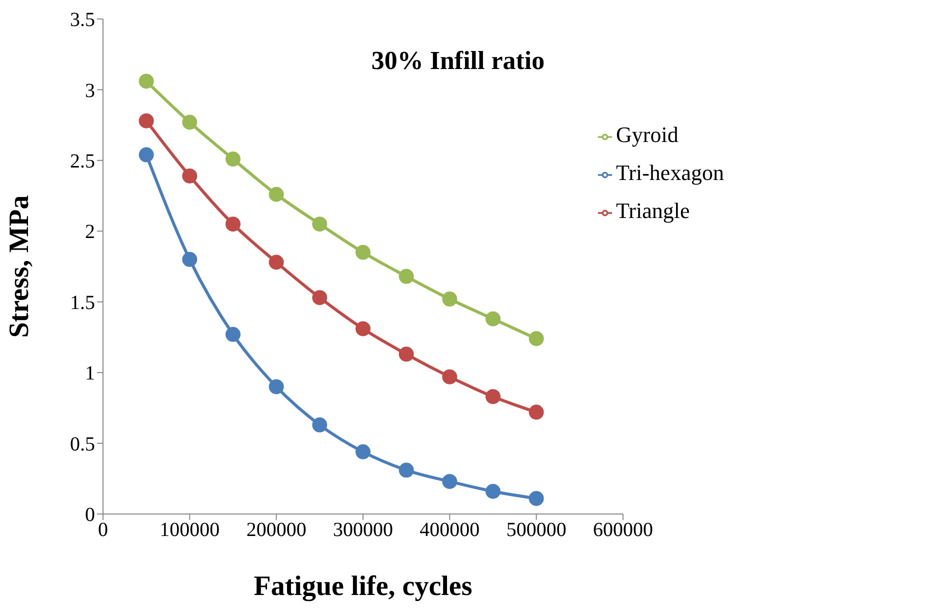 This screenshot has width=947, height=611. I want to click on y-tick-label: 2, so click(90, 232).